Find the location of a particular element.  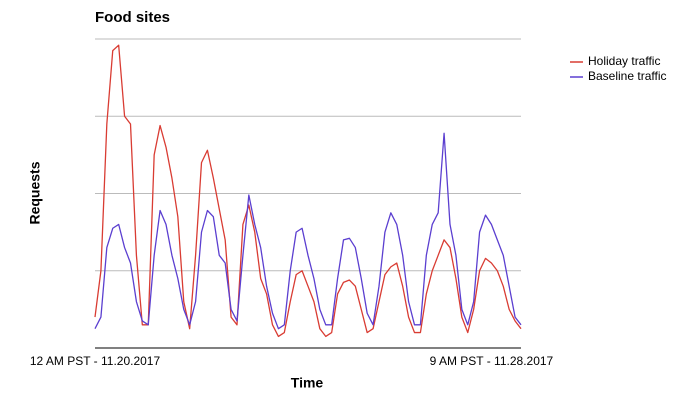

legend-label: Baseline traffic is located at coordinates (627, 76).